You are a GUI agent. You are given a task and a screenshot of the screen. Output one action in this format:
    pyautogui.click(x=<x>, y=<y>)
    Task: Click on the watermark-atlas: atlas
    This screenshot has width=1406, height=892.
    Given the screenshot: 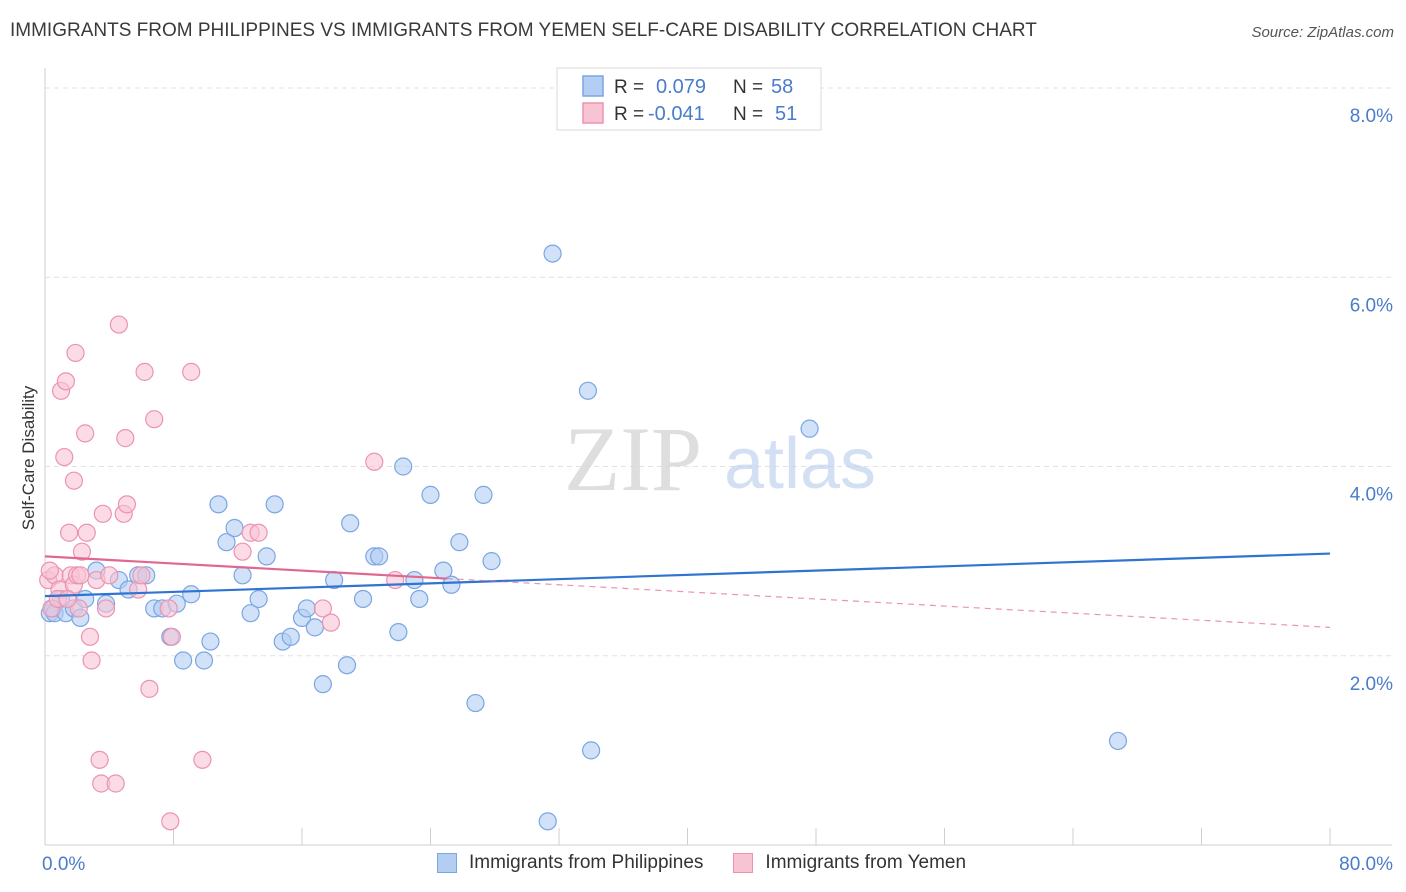 What is the action you would take?
    pyautogui.click(x=800, y=464)
    